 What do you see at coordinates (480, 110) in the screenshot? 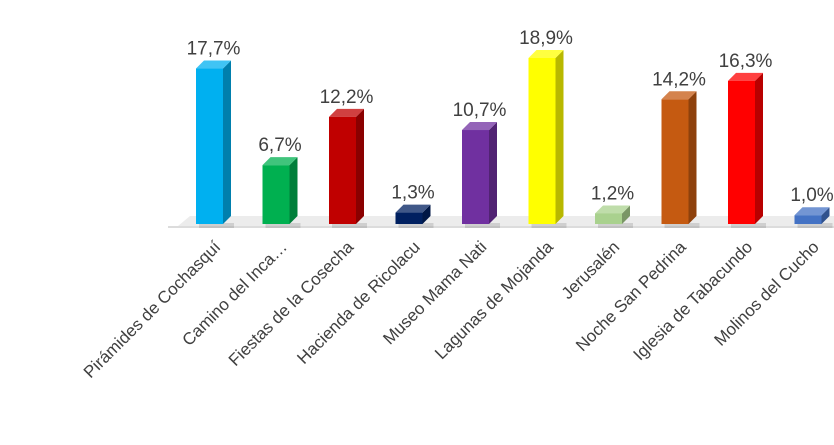
I see `data-label: 10,7%` at bounding box center [480, 110].